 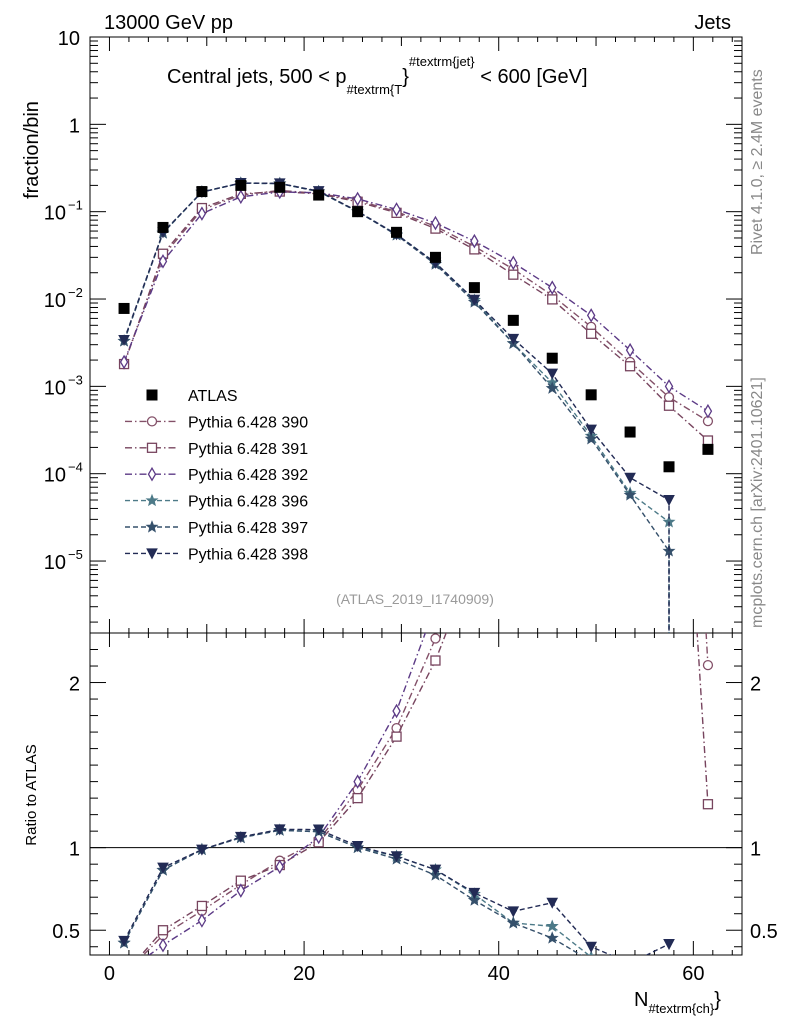 What do you see at coordinates (248, 502) in the screenshot?
I see `legend-label: Pythia 6.428 396` at bounding box center [248, 502].